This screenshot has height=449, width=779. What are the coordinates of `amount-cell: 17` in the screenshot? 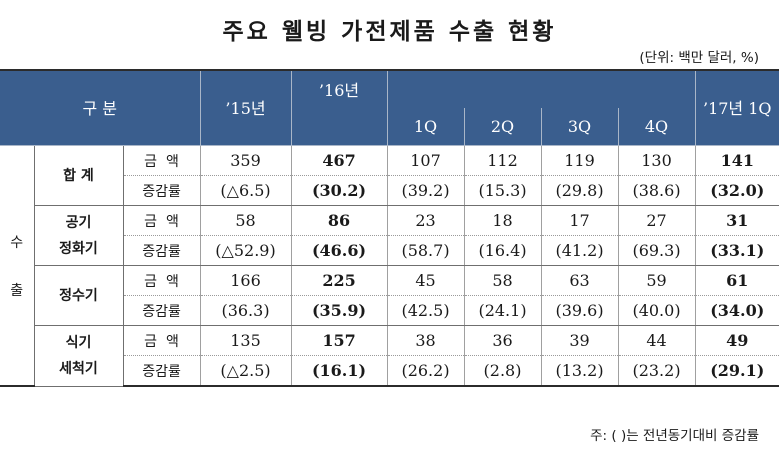 It's located at (580, 220).